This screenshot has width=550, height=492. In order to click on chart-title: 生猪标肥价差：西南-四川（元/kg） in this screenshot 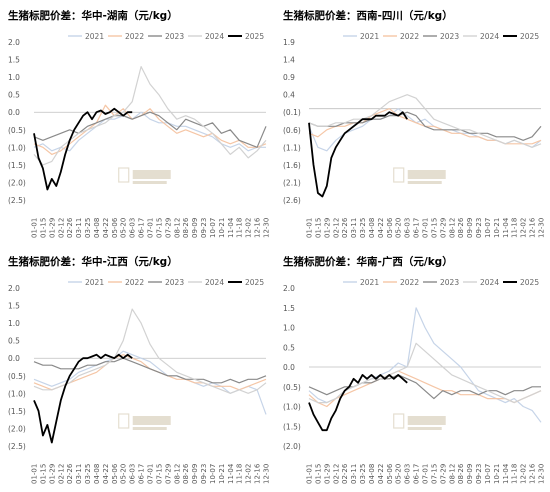, I will do `click(368, 15)`.